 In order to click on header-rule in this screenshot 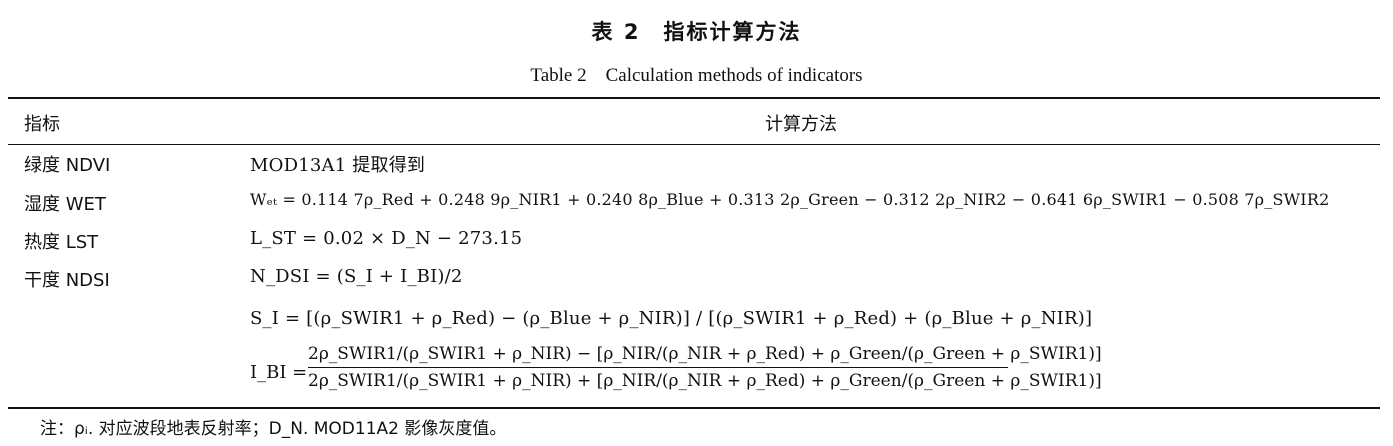, I will do `click(694, 144)`.